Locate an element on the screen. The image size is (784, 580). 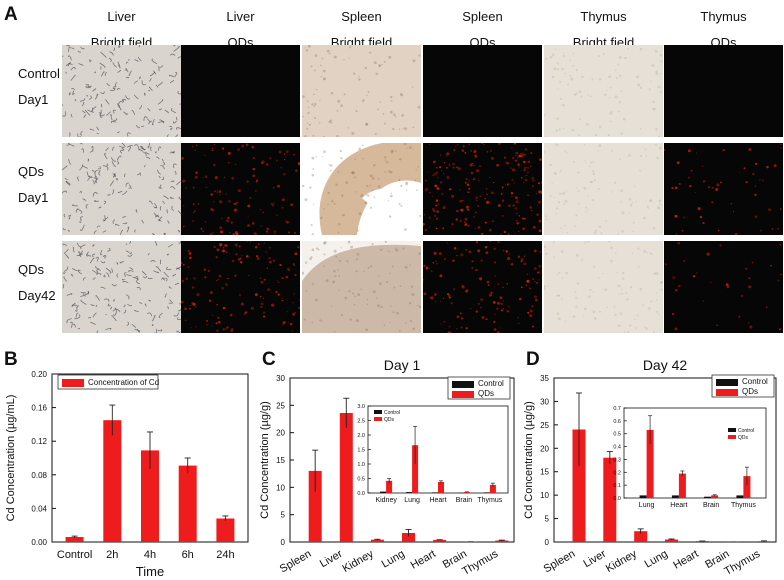
row-label: QDs Day1 is located at coordinates (33, 185).